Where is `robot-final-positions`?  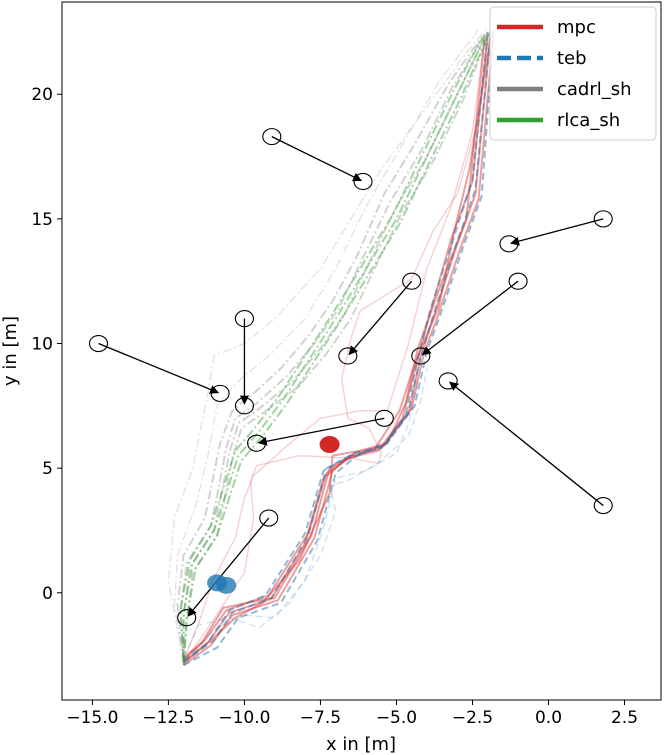
robot-final-positions is located at coordinates (273, 514).